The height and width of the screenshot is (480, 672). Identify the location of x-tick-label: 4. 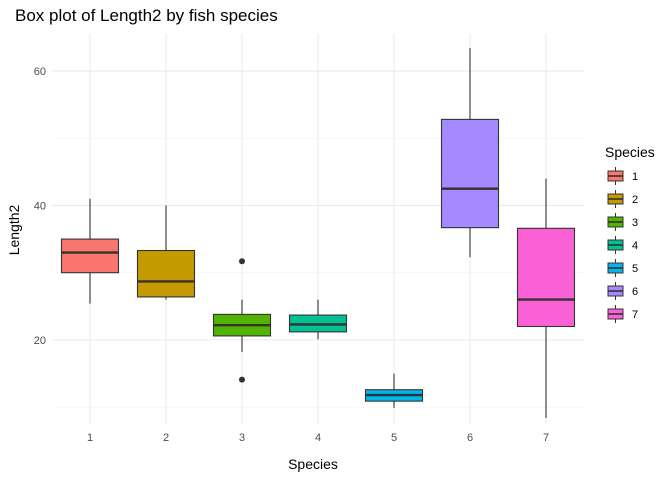
(318, 438).